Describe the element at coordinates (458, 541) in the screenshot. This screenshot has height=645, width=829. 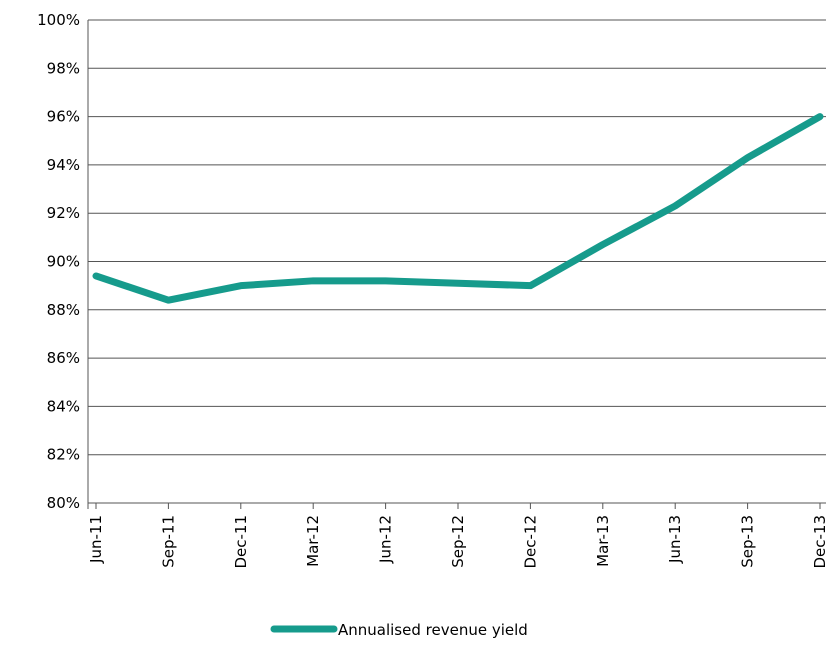
I see `x-tick-label: Sep-12` at that location.